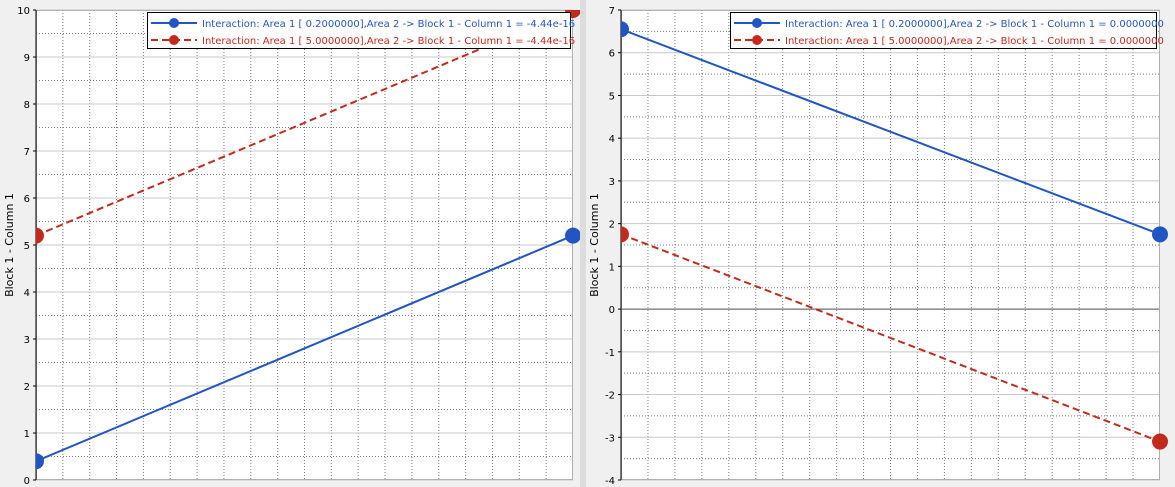 The width and height of the screenshot is (1175, 487). What do you see at coordinates (610, 481) in the screenshot?
I see `y-tick-label: -4` at bounding box center [610, 481].